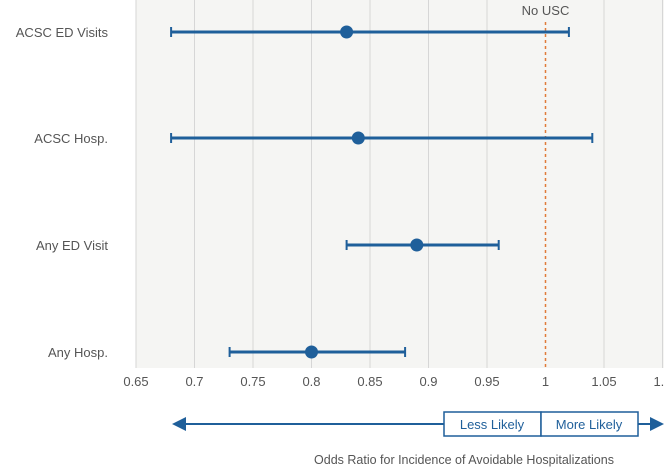 Image resolution: width=664 pixels, height=467 pixels. I want to click on x-tick-label: 1.1, so click(658, 381).